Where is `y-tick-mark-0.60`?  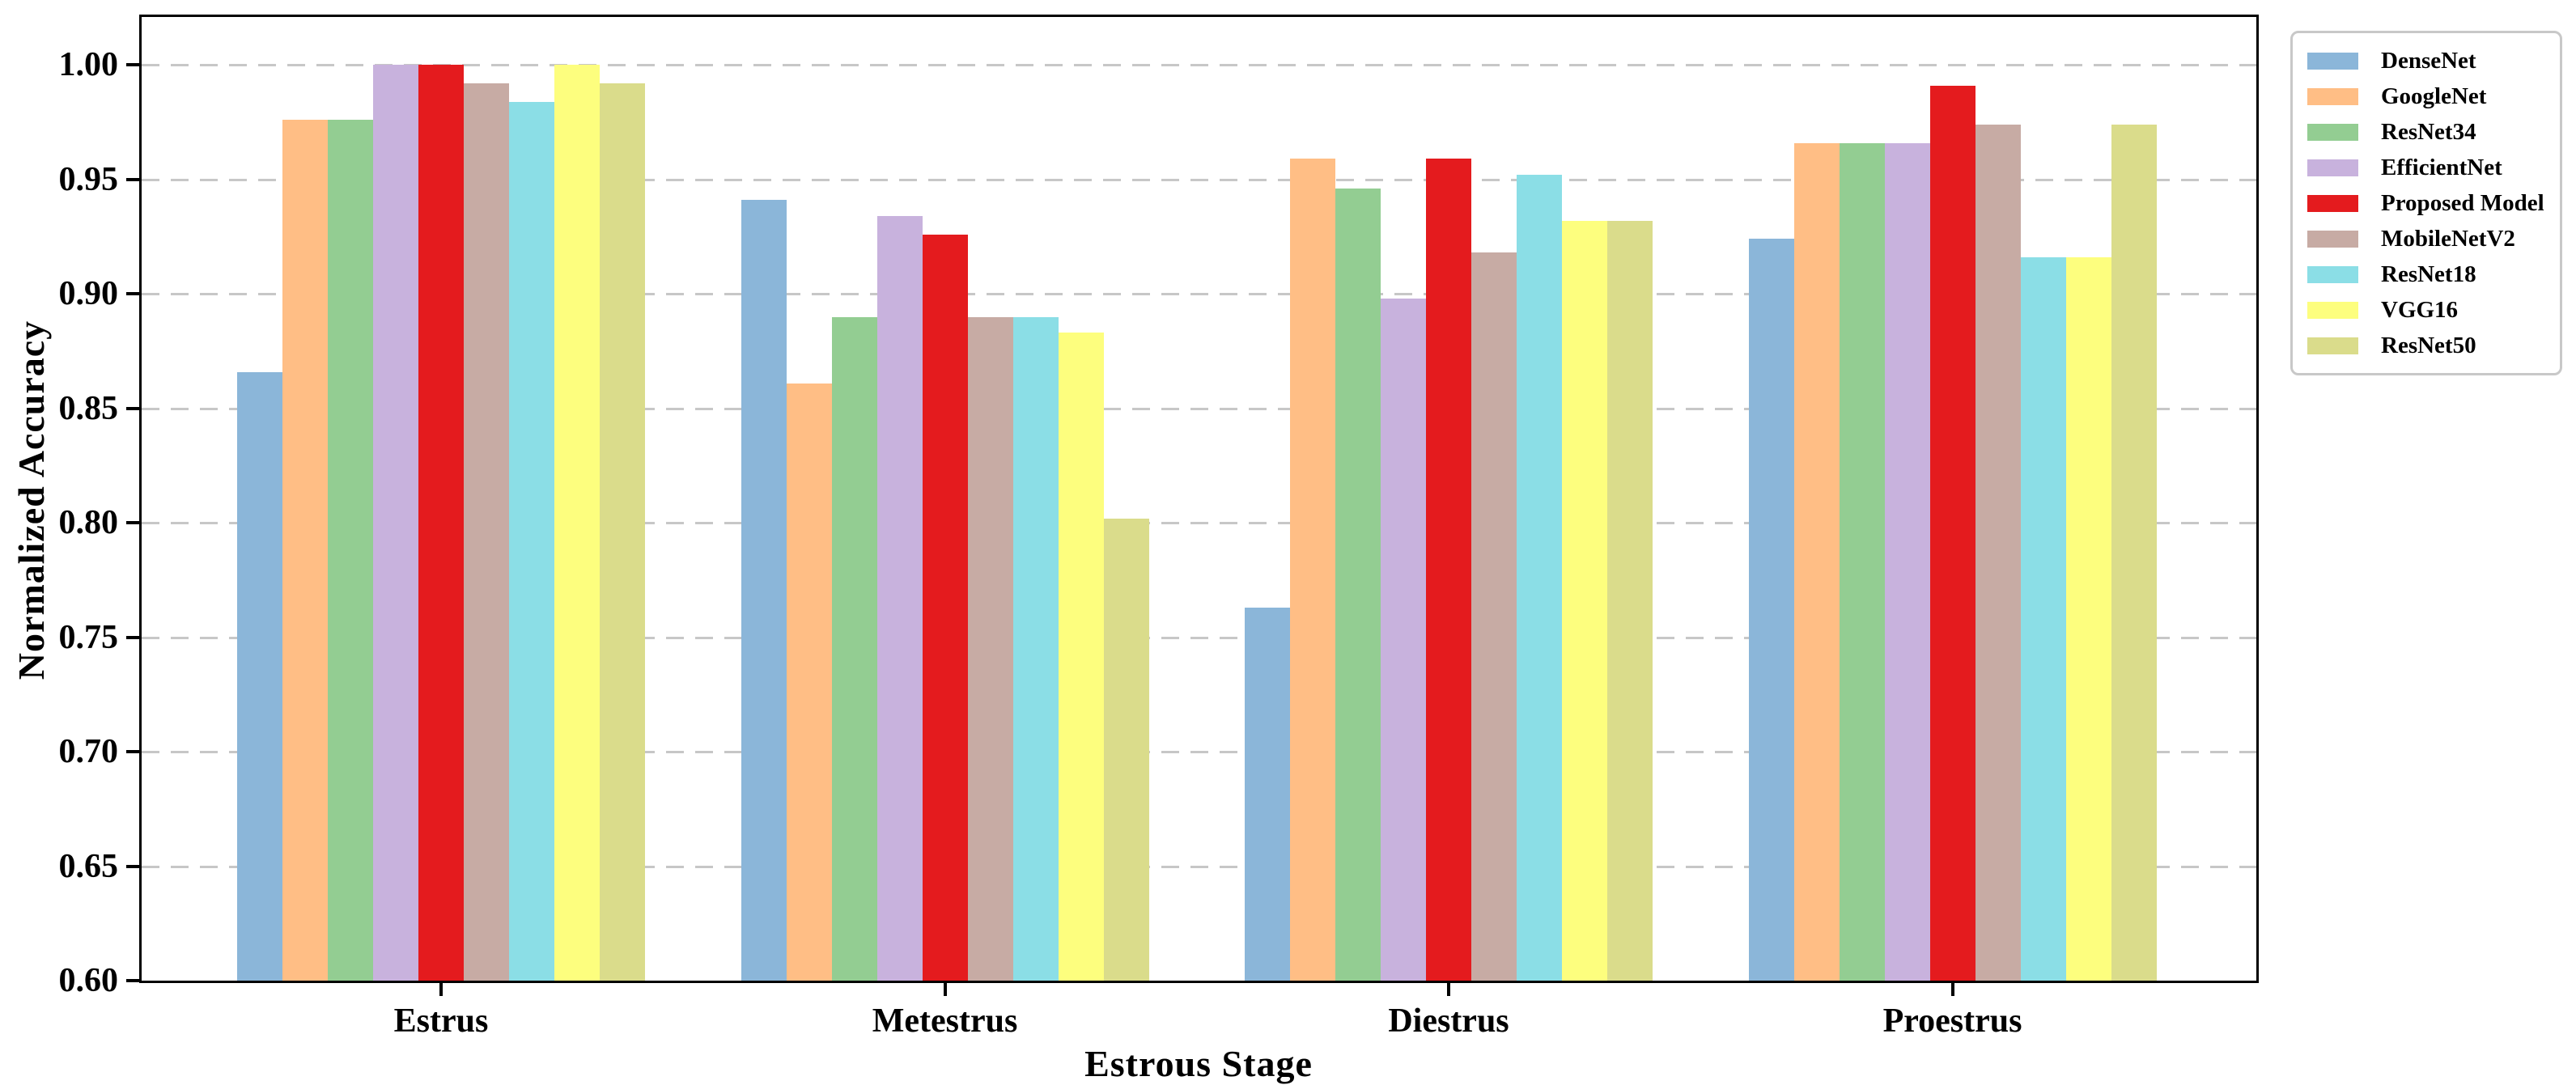
y-tick-mark-0.60 is located at coordinates (132, 981).